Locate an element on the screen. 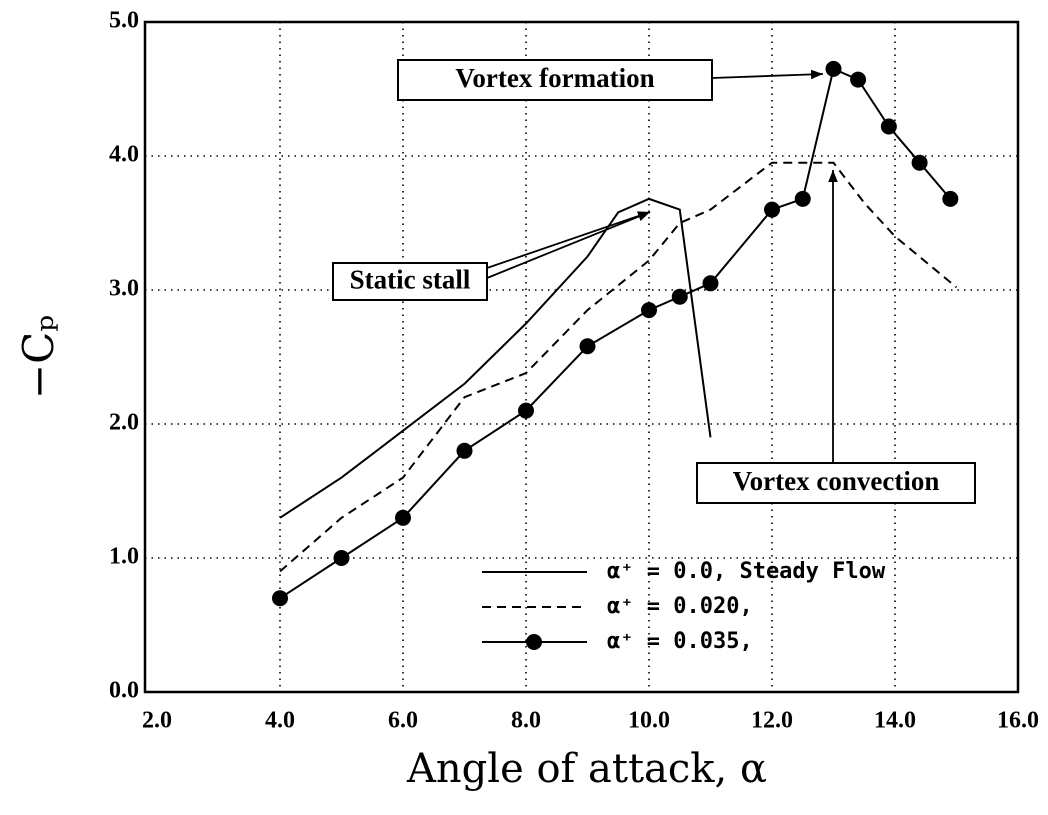 This screenshot has height=815, width=1048. y-tick-label: 2.0 is located at coordinates (124, 423).